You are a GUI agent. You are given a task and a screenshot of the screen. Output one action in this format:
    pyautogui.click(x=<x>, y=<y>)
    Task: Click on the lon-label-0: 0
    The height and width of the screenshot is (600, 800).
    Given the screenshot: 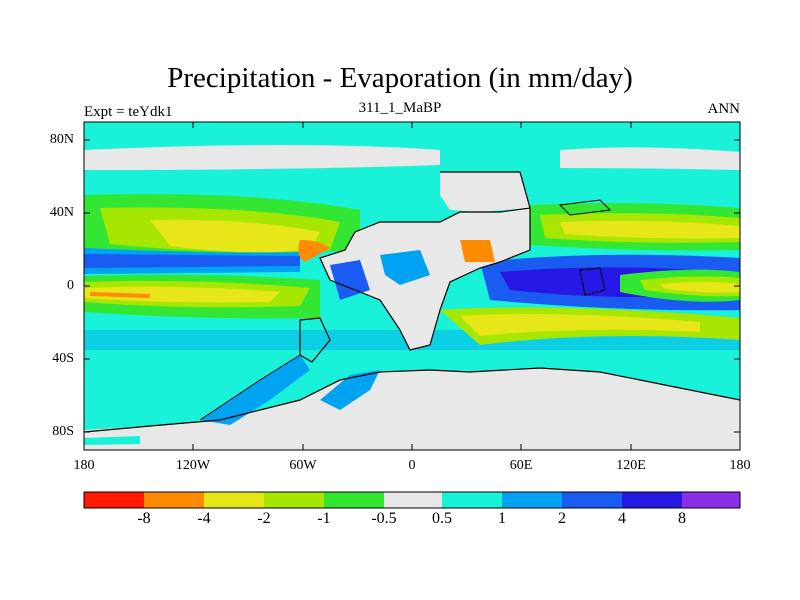 What is the action you would take?
    pyautogui.click(x=412, y=465)
    